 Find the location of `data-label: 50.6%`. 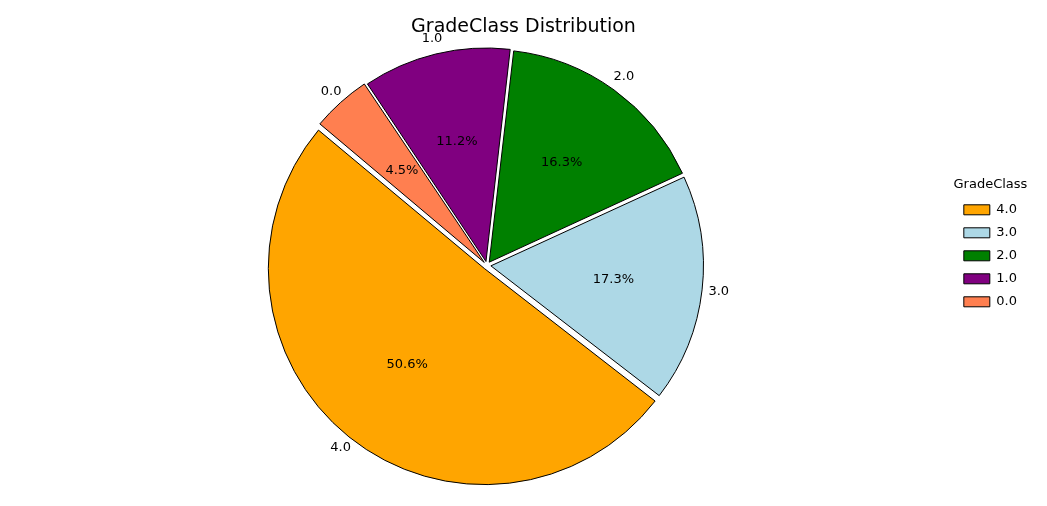

data-label: 50.6% is located at coordinates (407, 363).